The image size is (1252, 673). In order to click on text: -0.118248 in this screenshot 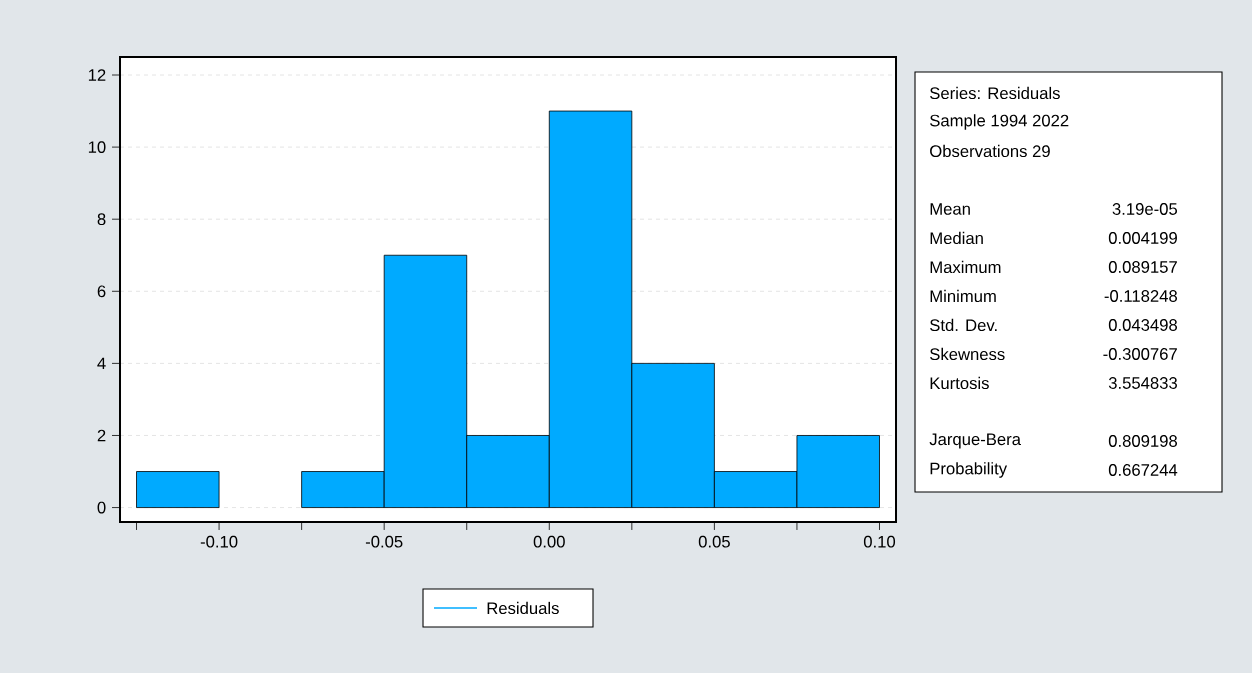, I will do `click(1141, 296)`.